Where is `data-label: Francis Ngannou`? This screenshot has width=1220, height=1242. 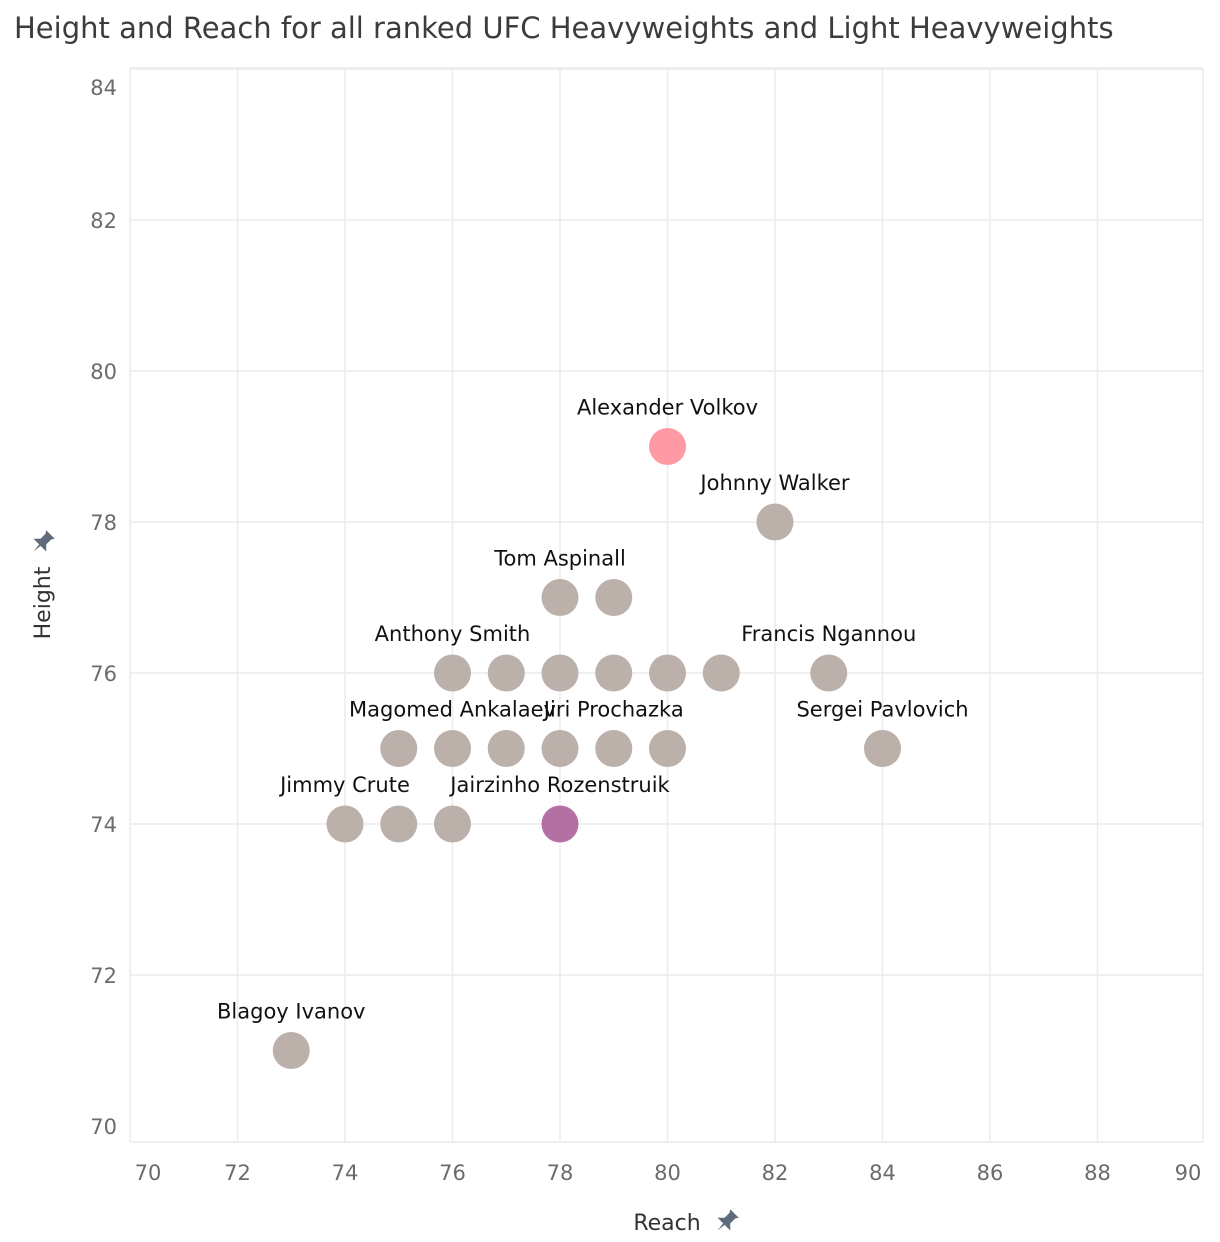 data-label: Francis Ngannou is located at coordinates (828, 634).